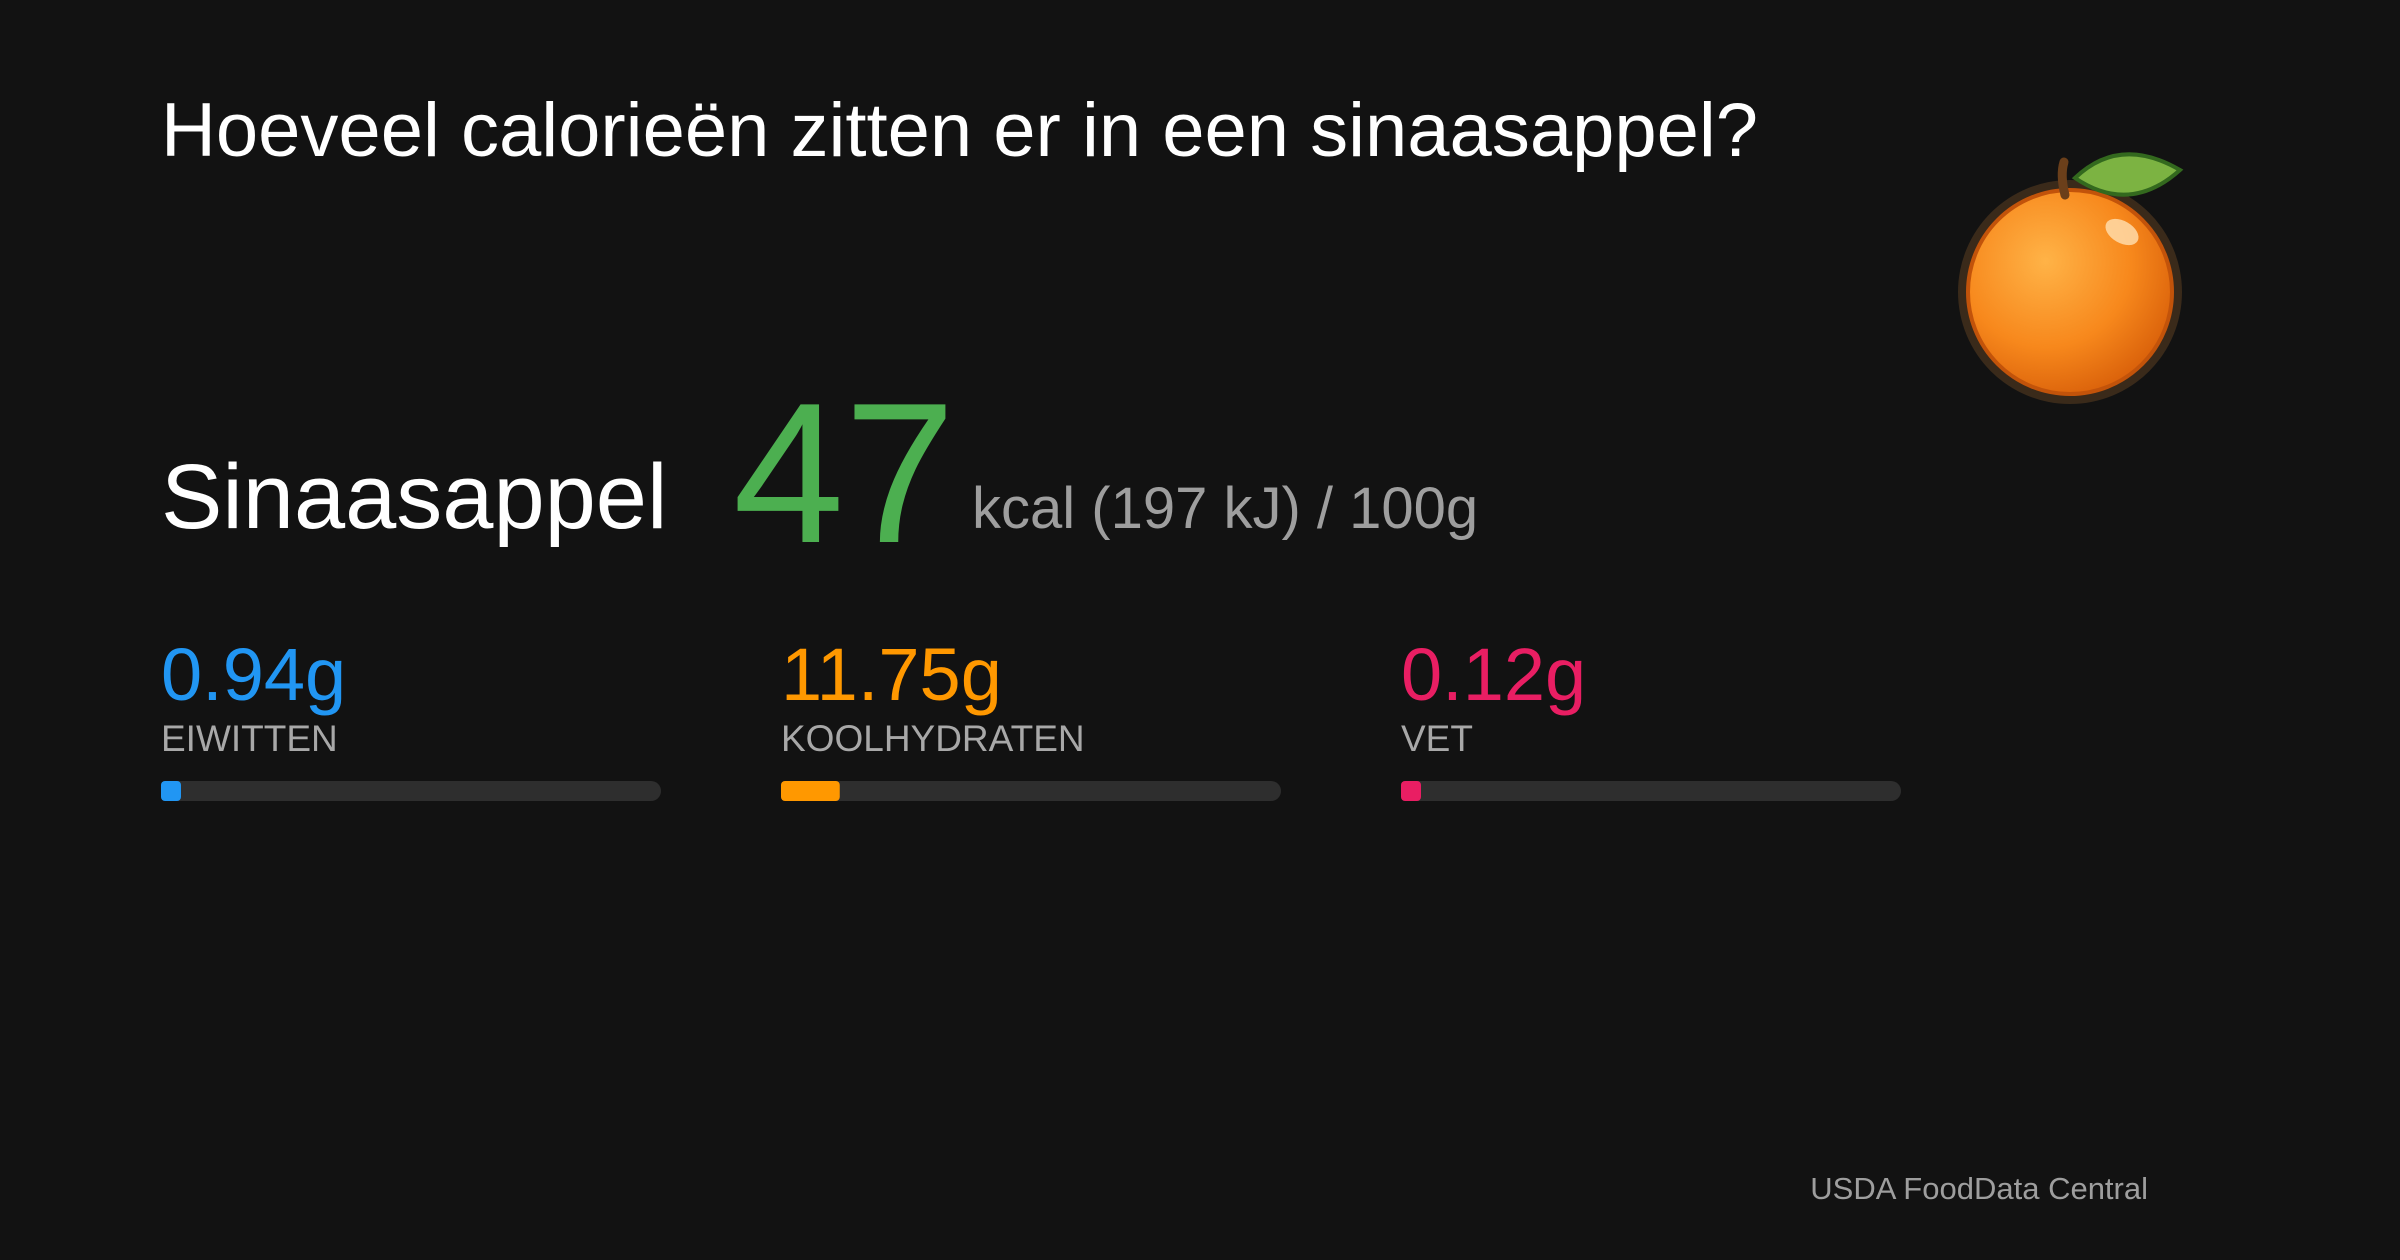  I want to click on macro-name: EIWITTEN, so click(249, 738).